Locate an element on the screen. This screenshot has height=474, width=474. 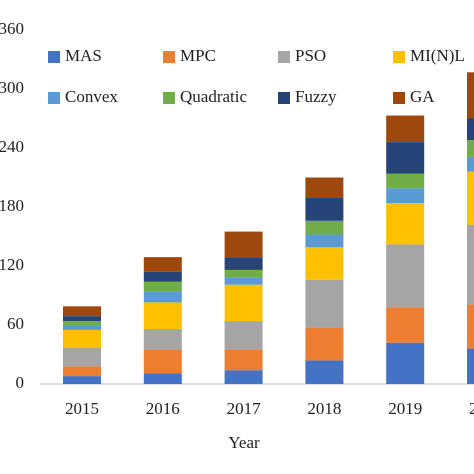
y-tick-label: 180 is located at coordinates (12, 205).